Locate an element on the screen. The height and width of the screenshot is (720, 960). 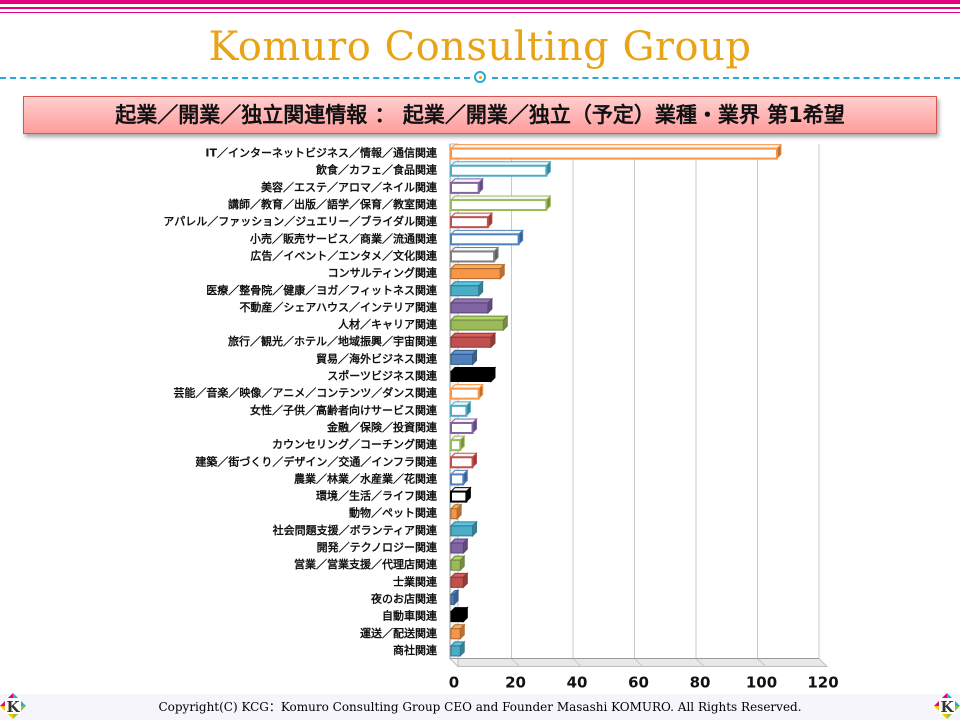
category-label: 夜のお店関連 is located at coordinates (404, 598).